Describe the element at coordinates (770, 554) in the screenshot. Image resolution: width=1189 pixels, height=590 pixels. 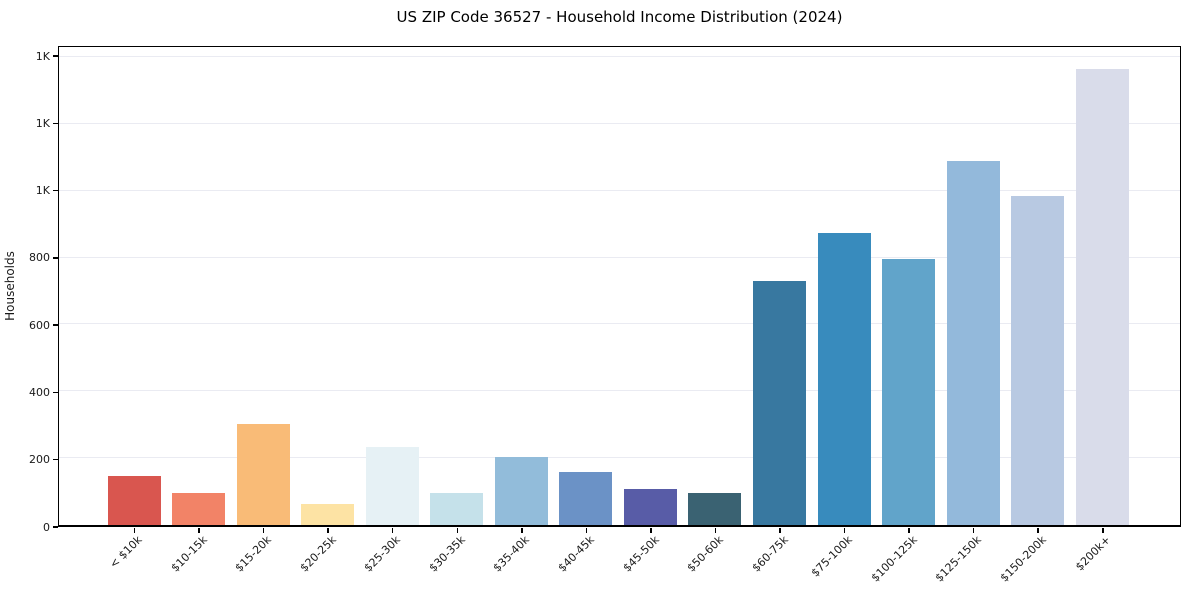
I see `xtick-label-text: $60-75k` at that location.